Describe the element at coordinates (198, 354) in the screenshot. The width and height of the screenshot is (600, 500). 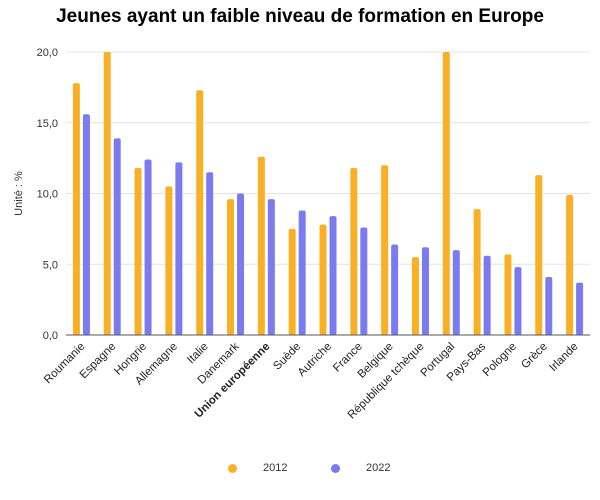
I see `x-tick-label: Italie` at that location.